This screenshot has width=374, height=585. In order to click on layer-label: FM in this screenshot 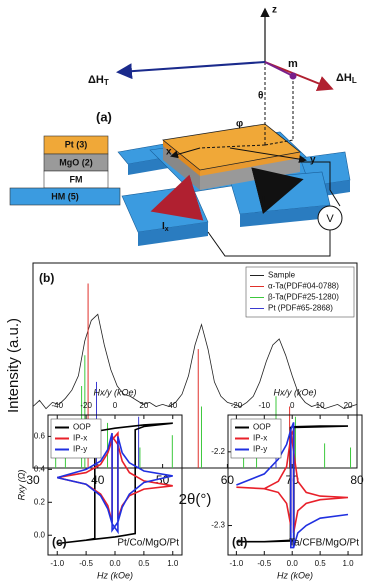, I will do `click(76, 179)`.